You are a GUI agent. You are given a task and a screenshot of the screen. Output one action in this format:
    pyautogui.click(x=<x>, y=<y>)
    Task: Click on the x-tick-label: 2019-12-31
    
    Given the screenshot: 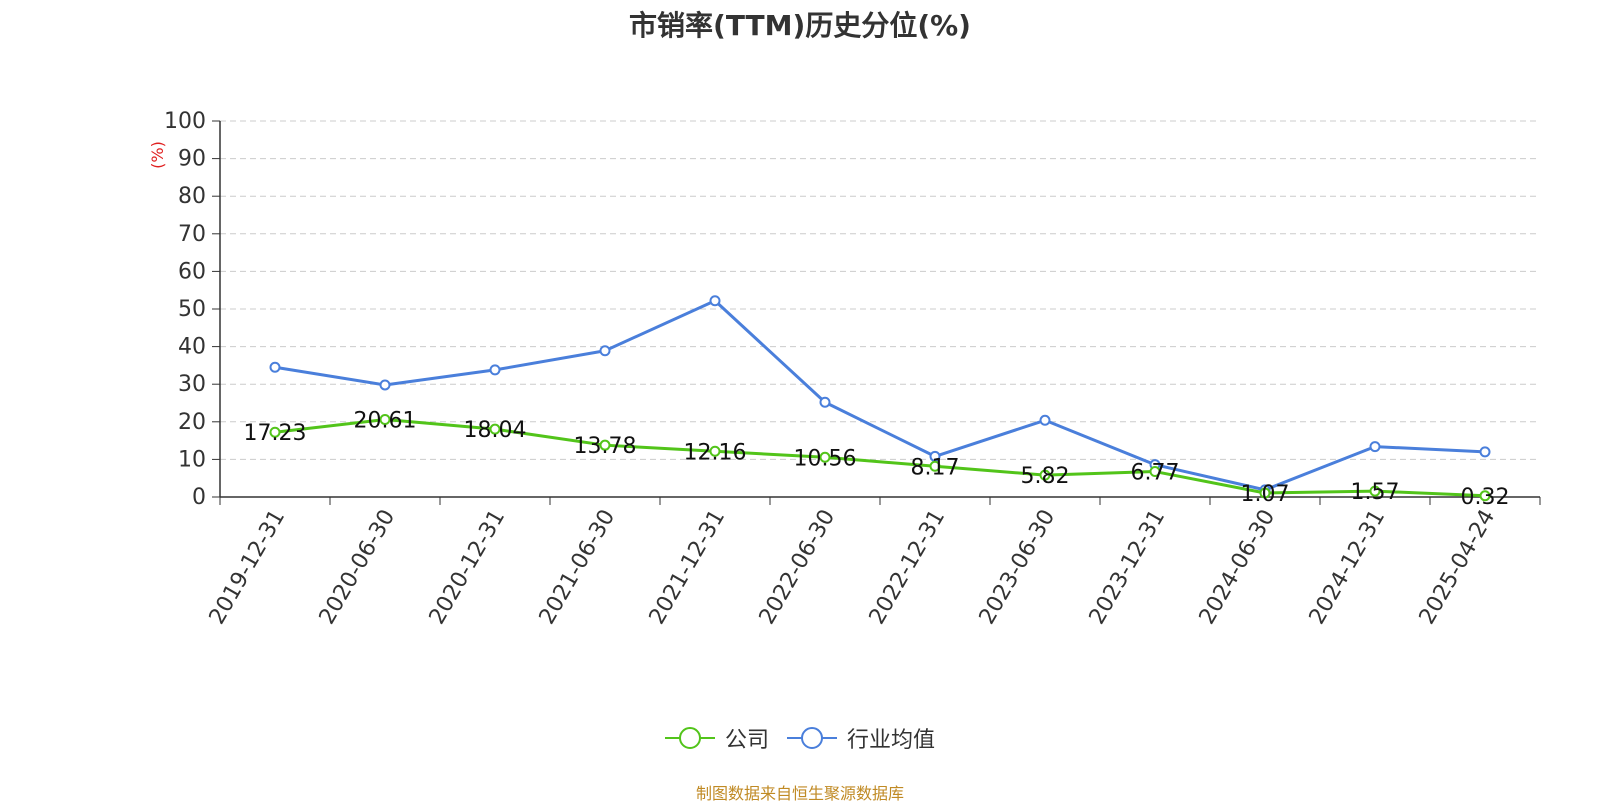 What is the action you would take?
    pyautogui.click(x=248, y=567)
    